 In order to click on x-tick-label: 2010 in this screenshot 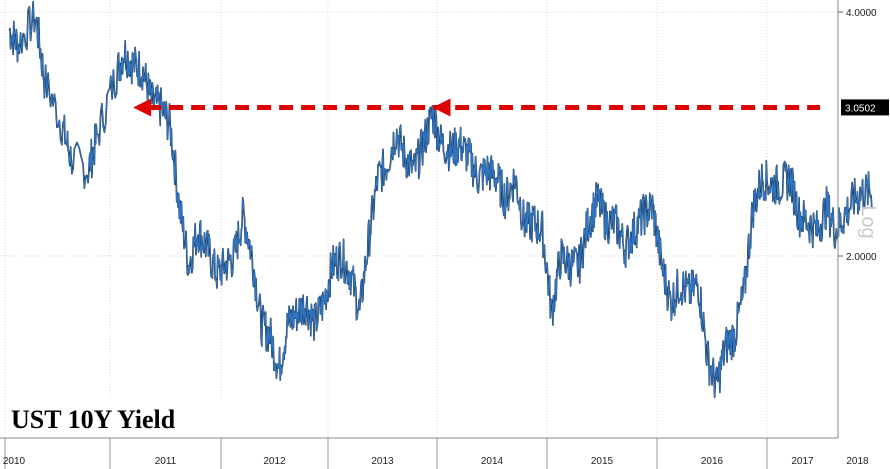, I will do `click(14, 461)`.